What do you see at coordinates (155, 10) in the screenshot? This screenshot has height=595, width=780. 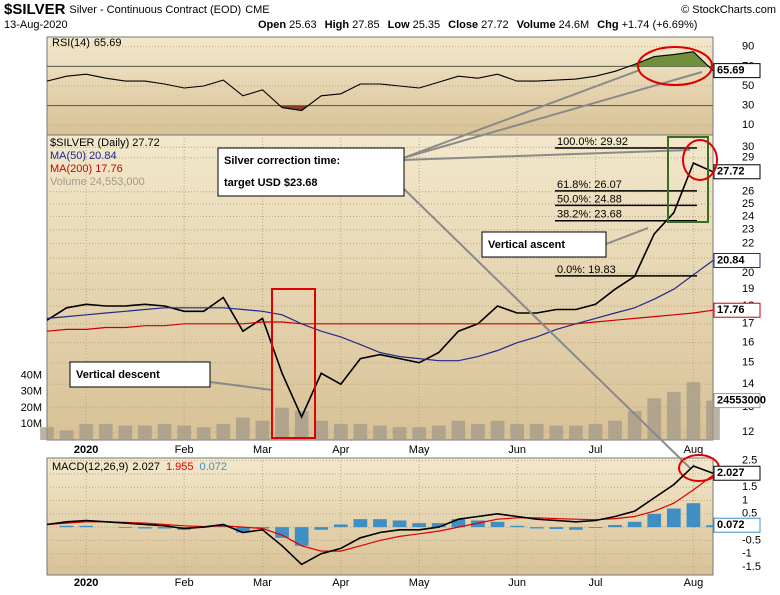 I see `instrument-name: Silver - Continuous Contract (EOD)` at bounding box center [155, 10].